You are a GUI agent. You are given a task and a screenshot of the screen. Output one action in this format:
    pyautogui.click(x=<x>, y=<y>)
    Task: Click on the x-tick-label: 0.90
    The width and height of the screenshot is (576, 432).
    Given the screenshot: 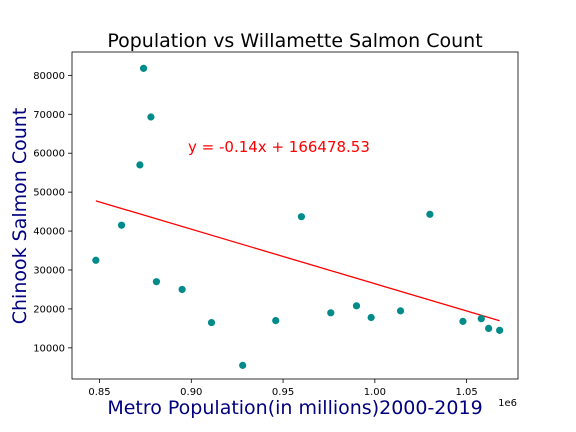 What is the action you would take?
    pyautogui.click(x=191, y=392)
    